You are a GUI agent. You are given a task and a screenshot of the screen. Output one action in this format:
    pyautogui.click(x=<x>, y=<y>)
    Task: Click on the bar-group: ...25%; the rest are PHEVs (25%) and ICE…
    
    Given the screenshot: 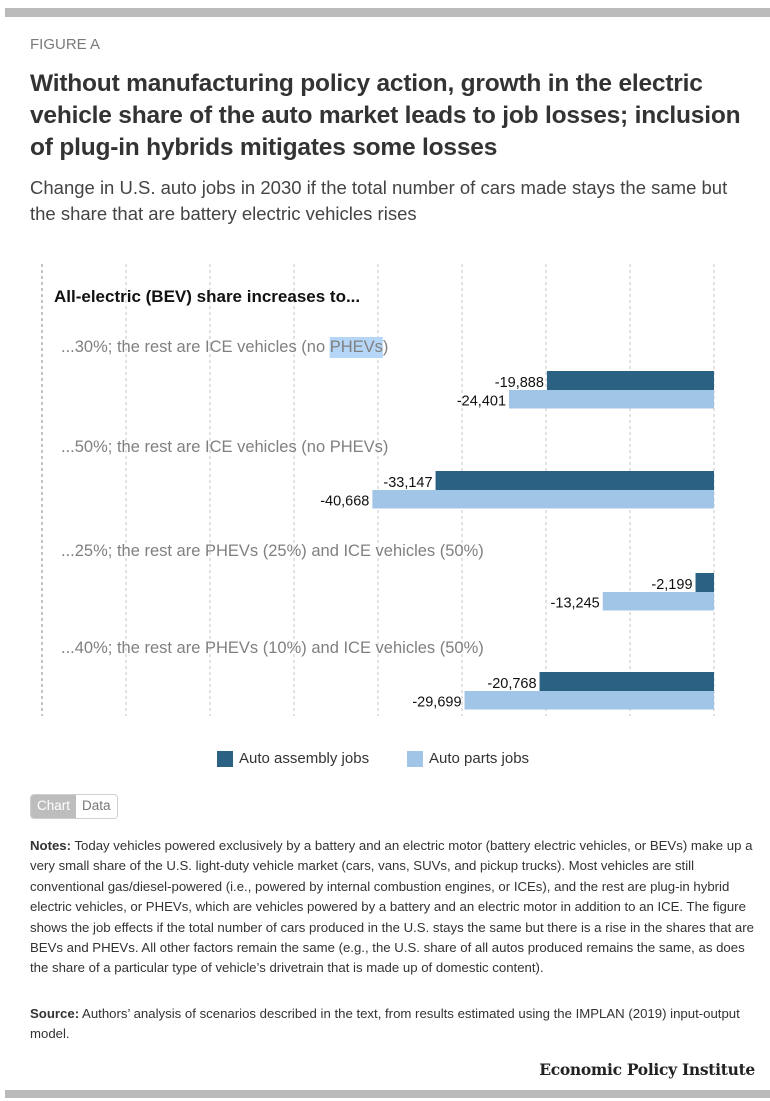 What is the action you would take?
    pyautogui.click(x=387, y=577)
    